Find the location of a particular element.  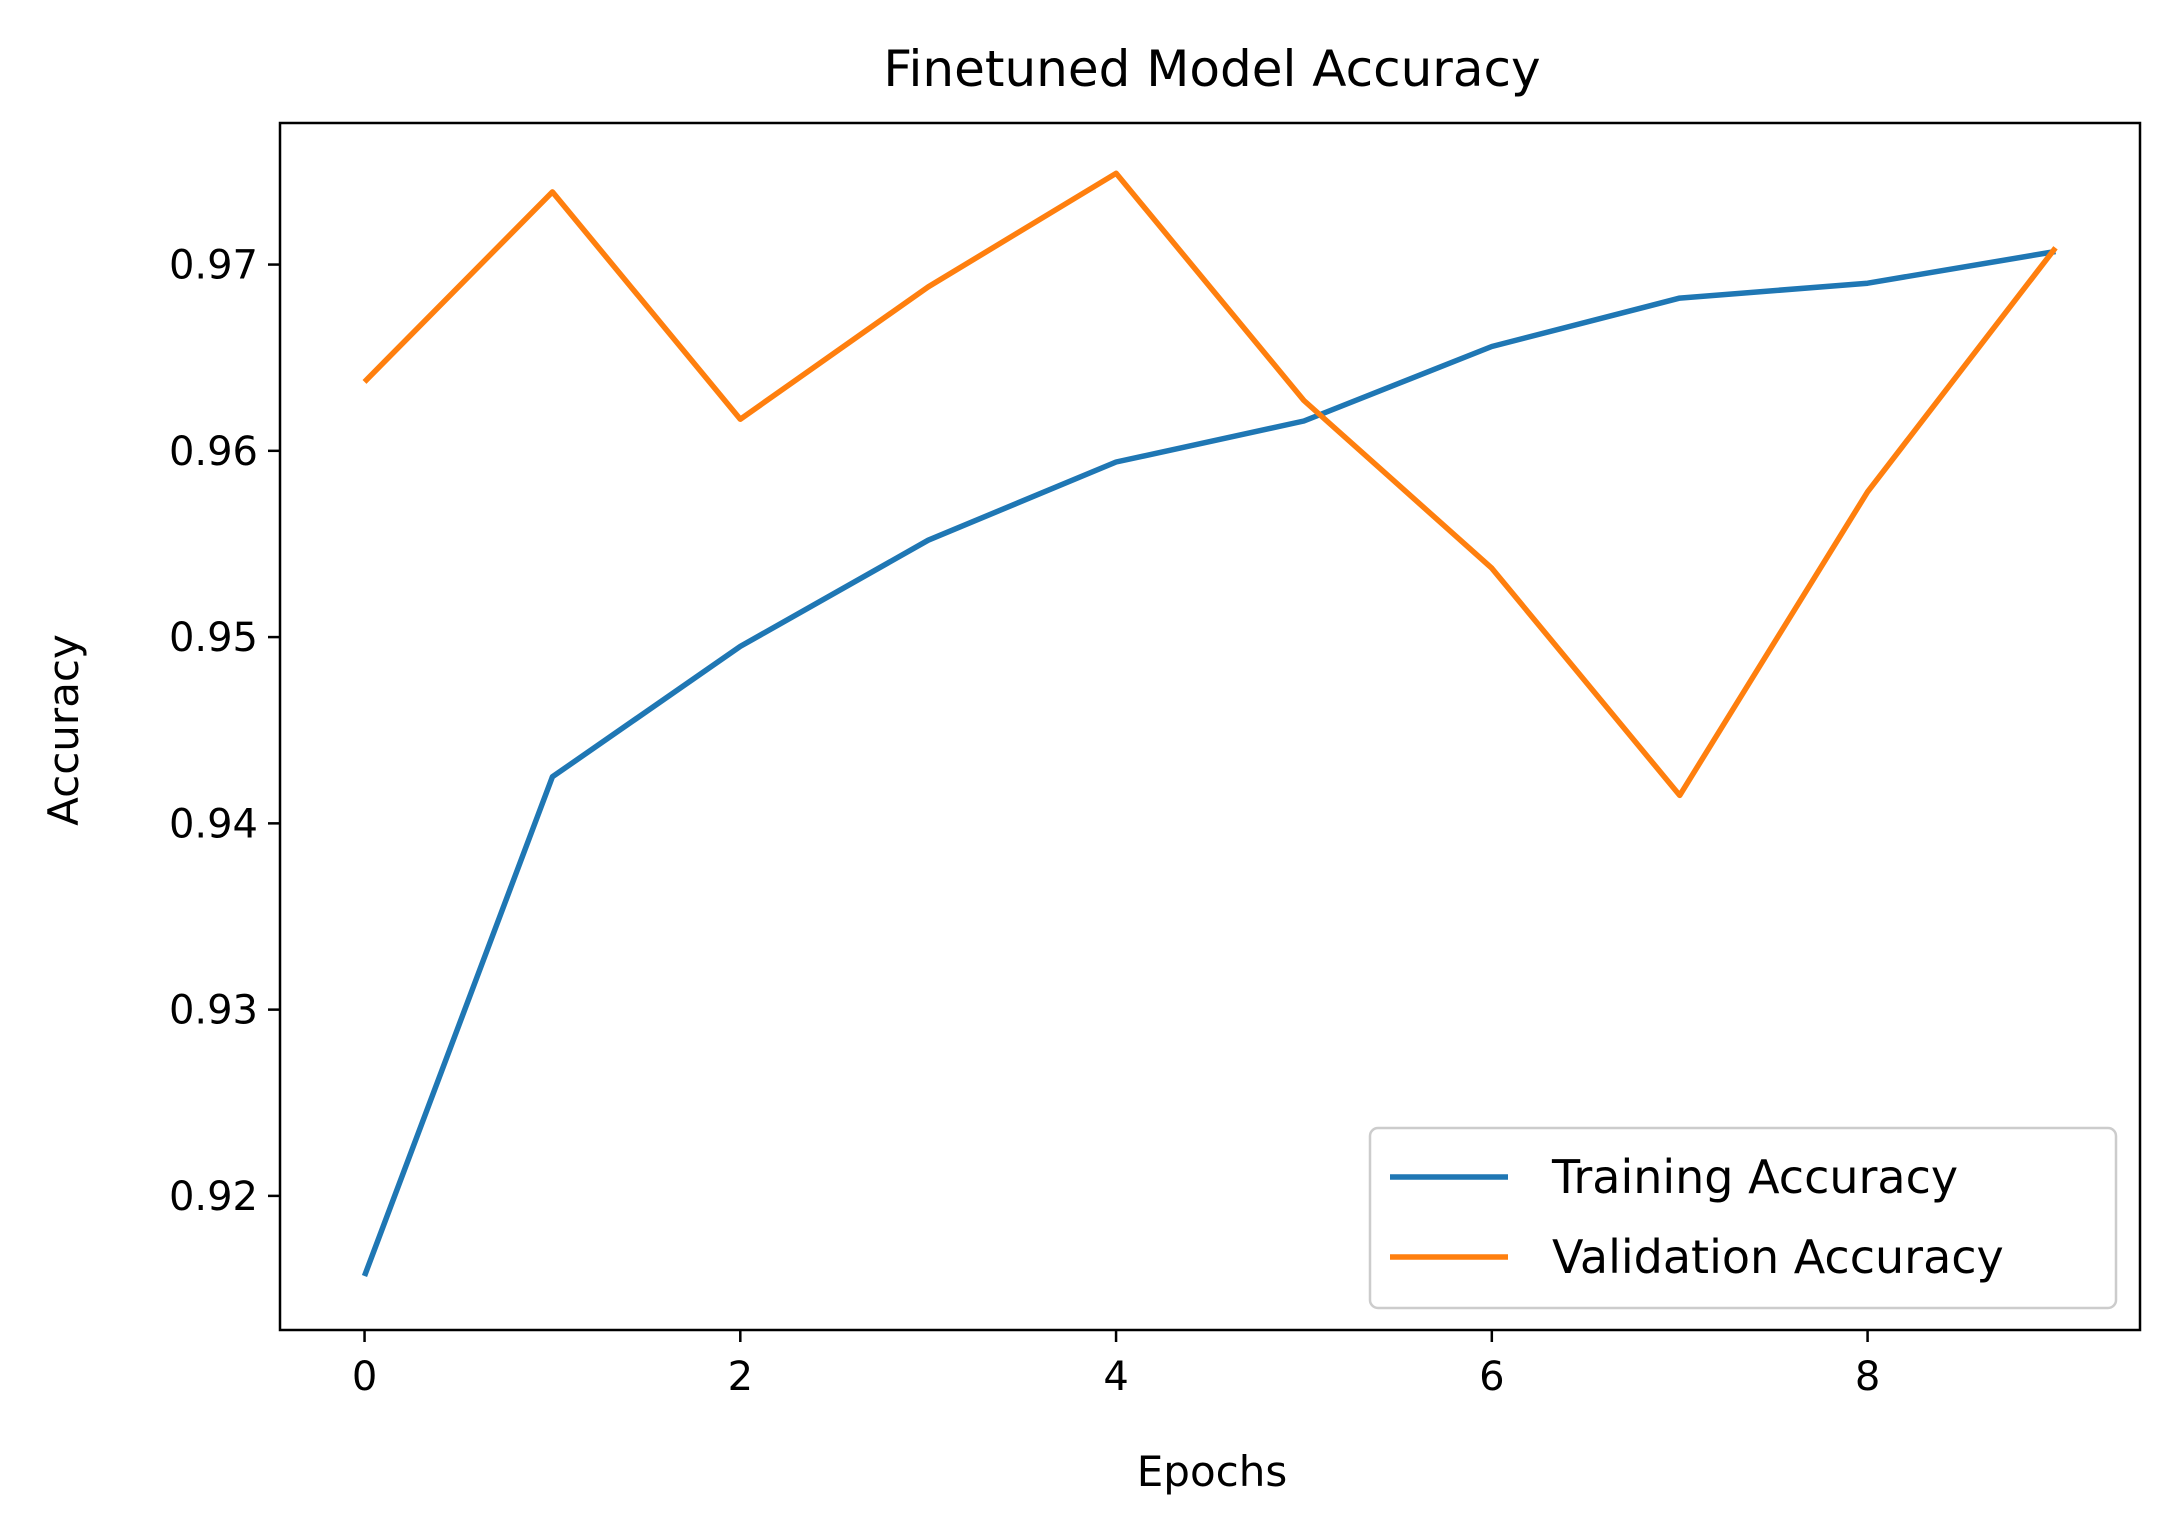

legend-box is located at coordinates (1743, 1218).